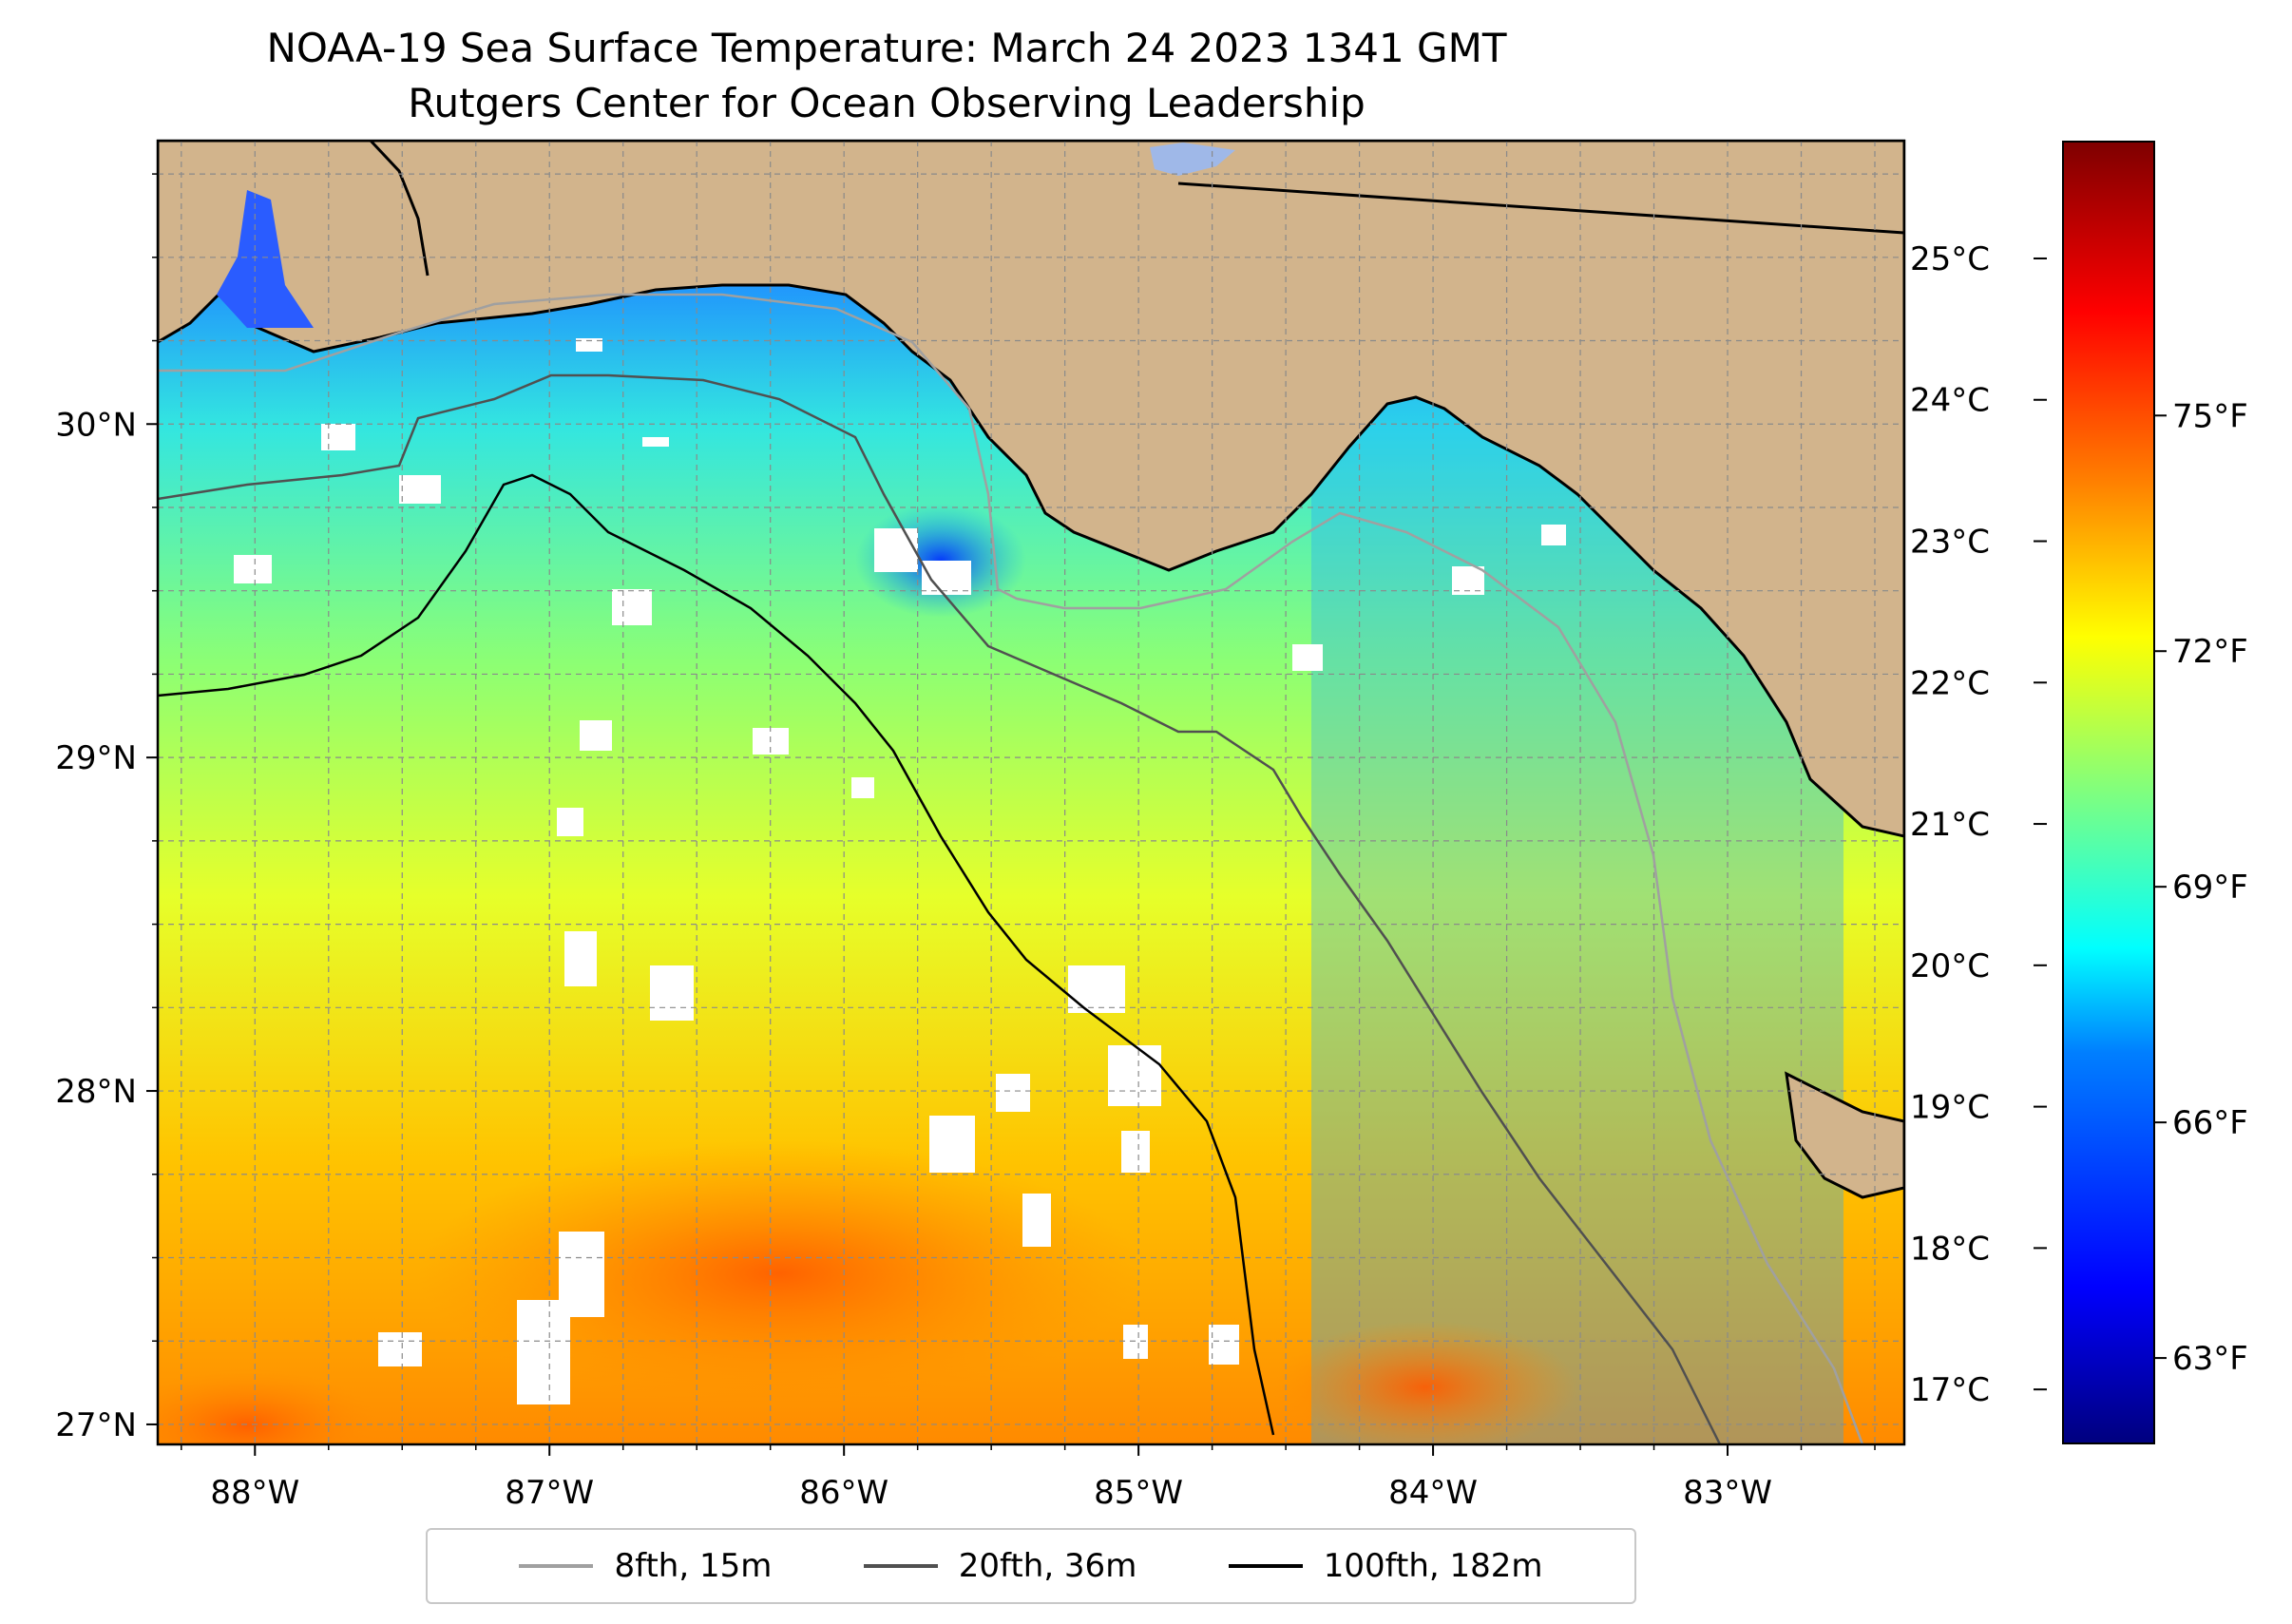 The image size is (2292, 1624). I want to click on lon-tick-label: 87°W, so click(549, 1493).